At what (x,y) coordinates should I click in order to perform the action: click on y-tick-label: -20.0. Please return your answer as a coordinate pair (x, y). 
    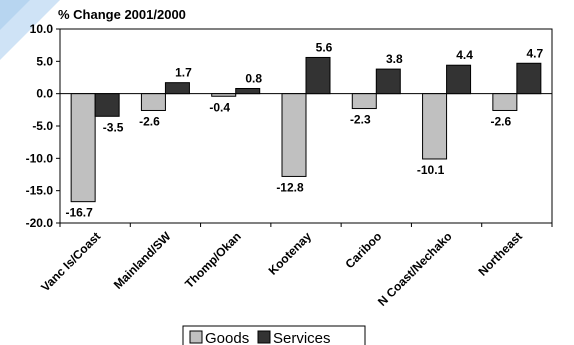
    Looking at the image, I should click on (40, 223).